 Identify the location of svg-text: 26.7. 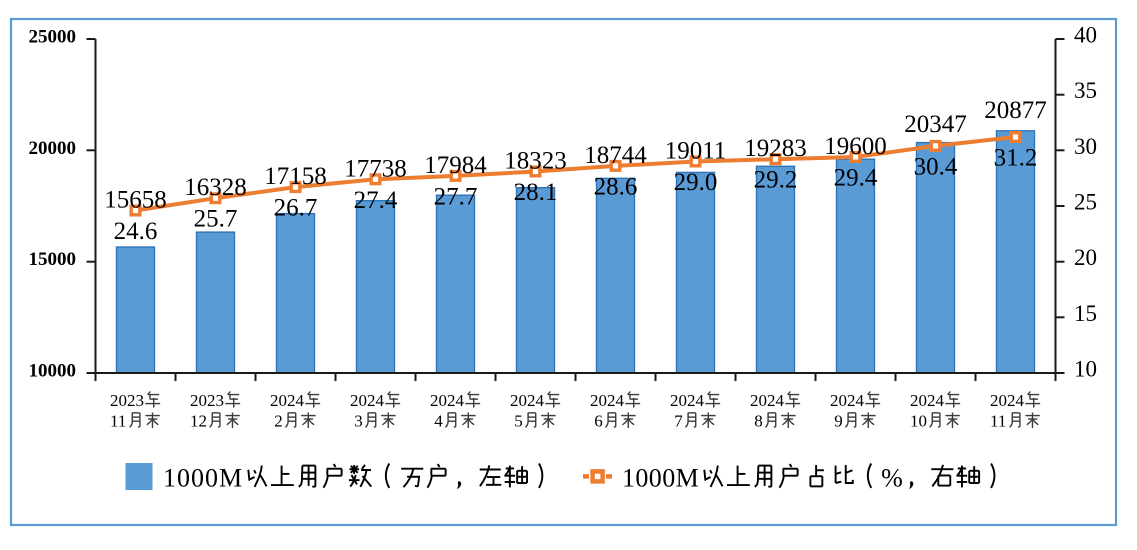
(296, 208).